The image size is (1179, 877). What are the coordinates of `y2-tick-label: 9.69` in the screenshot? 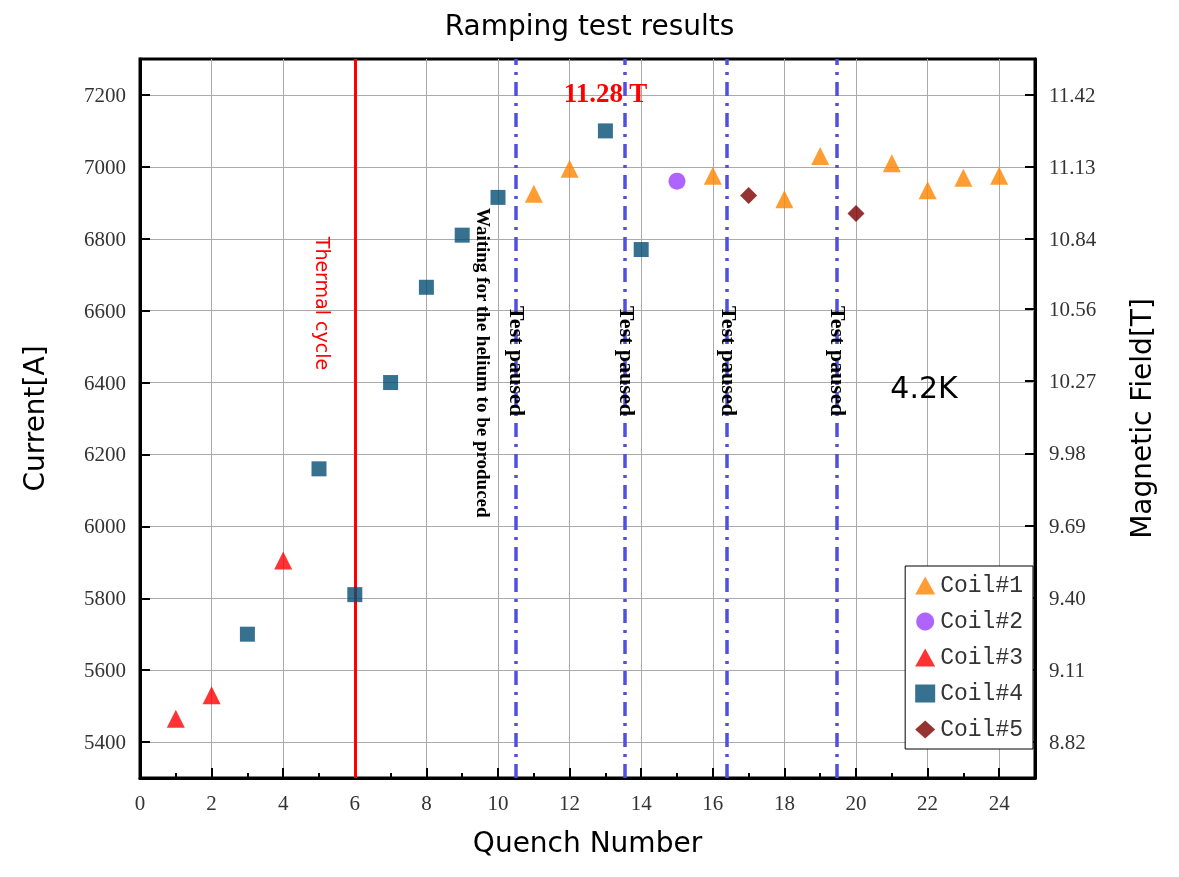 It's located at (1067, 525).